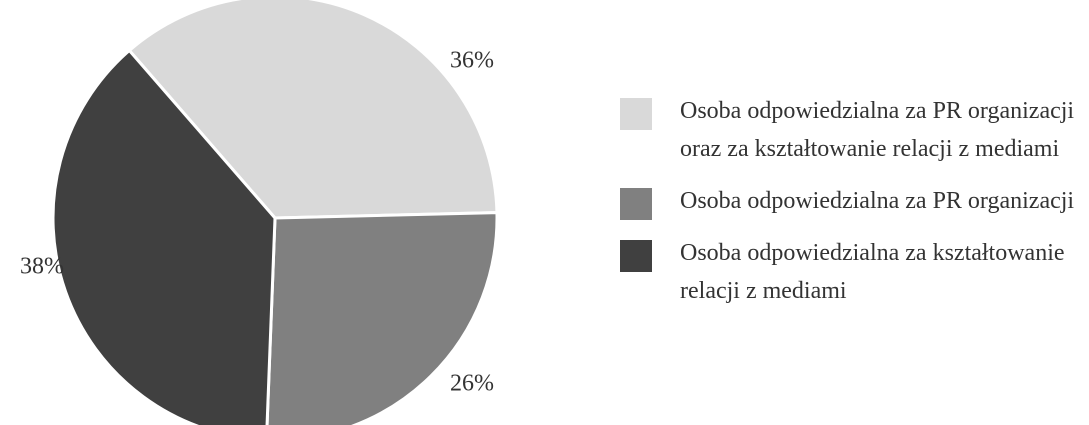 The width and height of the screenshot is (1089, 425). Describe the element at coordinates (382, 318) in the screenshot. I see `pie-slice` at that location.